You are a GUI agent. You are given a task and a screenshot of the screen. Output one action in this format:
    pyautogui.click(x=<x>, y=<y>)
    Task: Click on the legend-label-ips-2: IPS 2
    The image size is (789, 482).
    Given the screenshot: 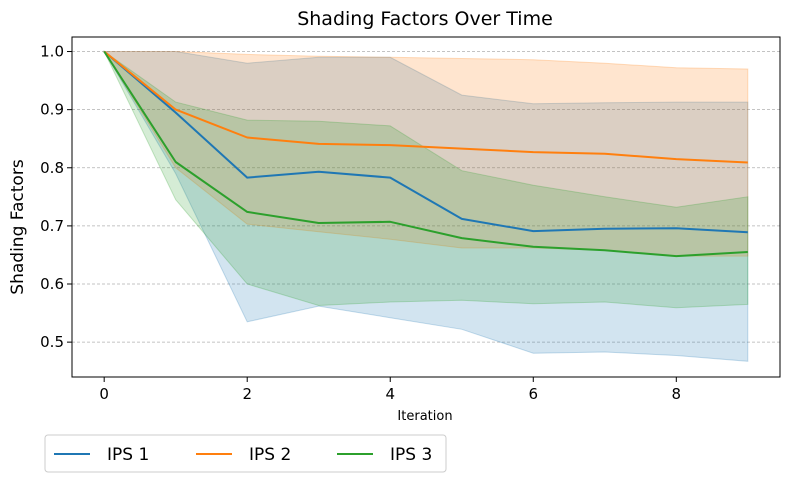 What is the action you would take?
    pyautogui.click(x=270, y=455)
    